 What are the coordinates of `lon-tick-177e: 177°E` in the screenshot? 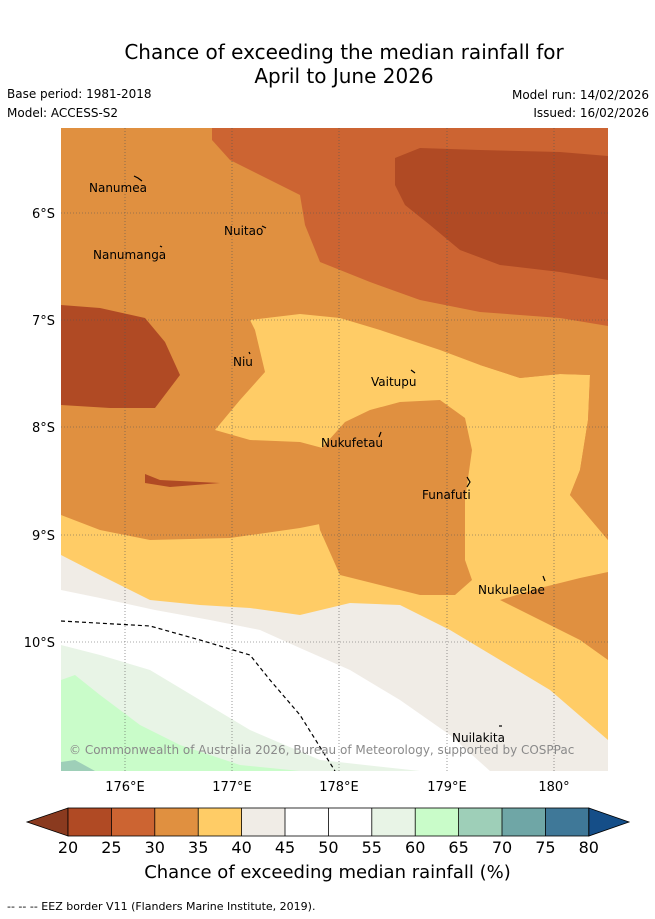 It's located at (232, 787).